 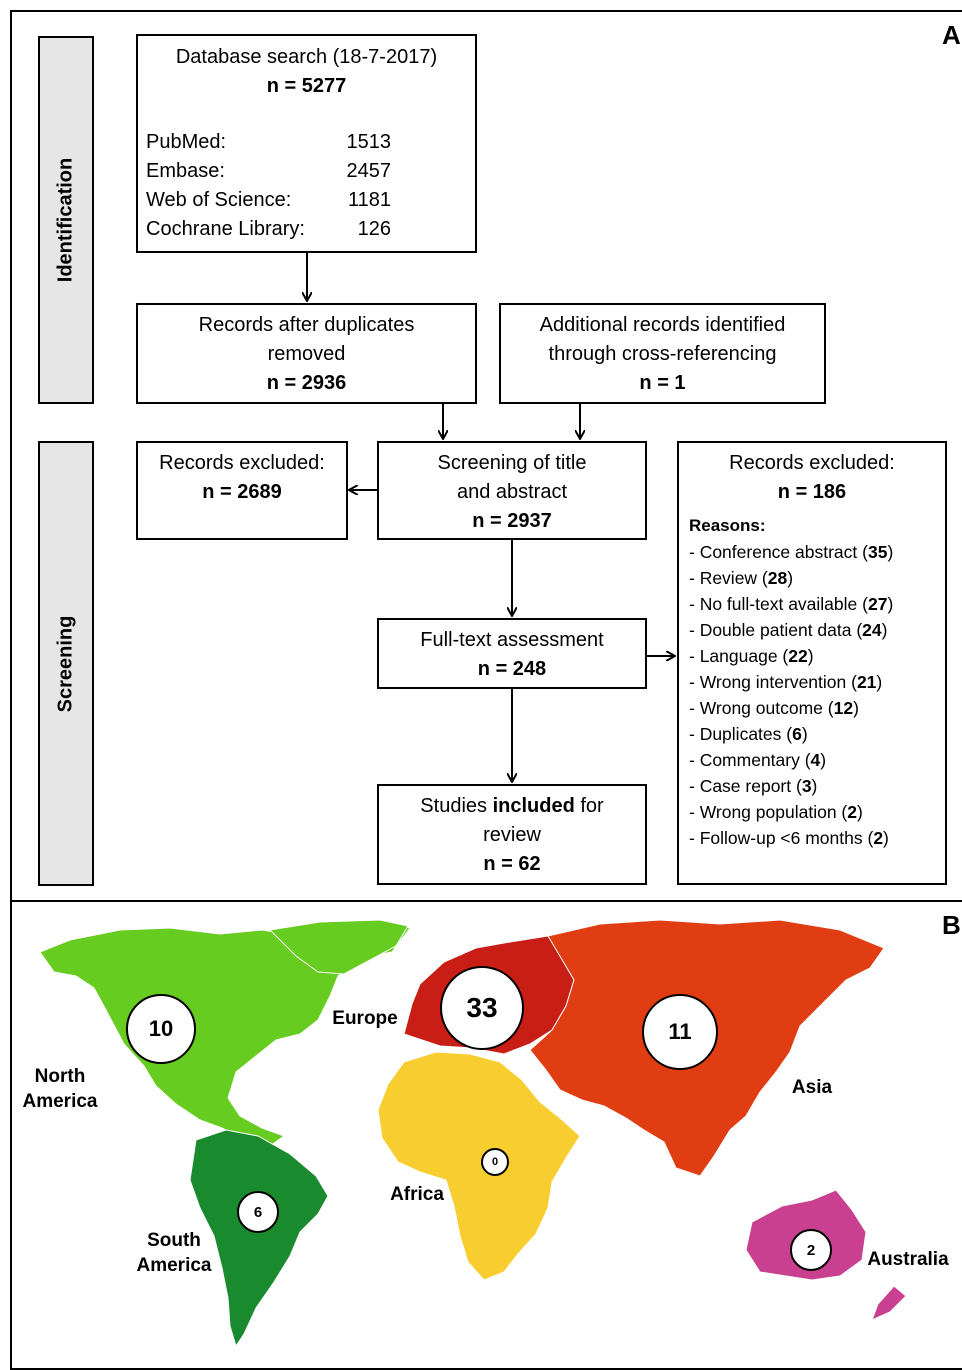 I want to click on asia-label: Asia, so click(x=812, y=1087).